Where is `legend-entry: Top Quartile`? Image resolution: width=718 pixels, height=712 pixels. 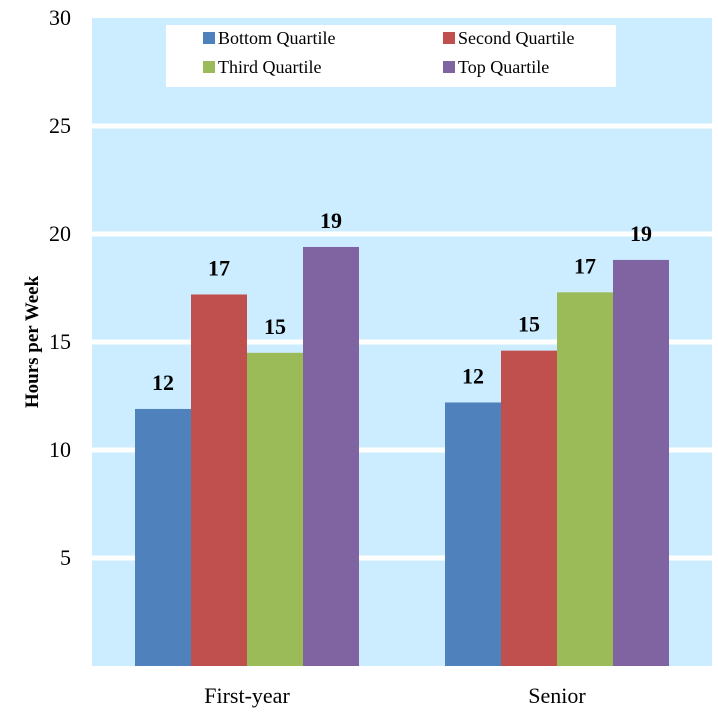
legend-entry: Top Quartile is located at coordinates (503, 67).